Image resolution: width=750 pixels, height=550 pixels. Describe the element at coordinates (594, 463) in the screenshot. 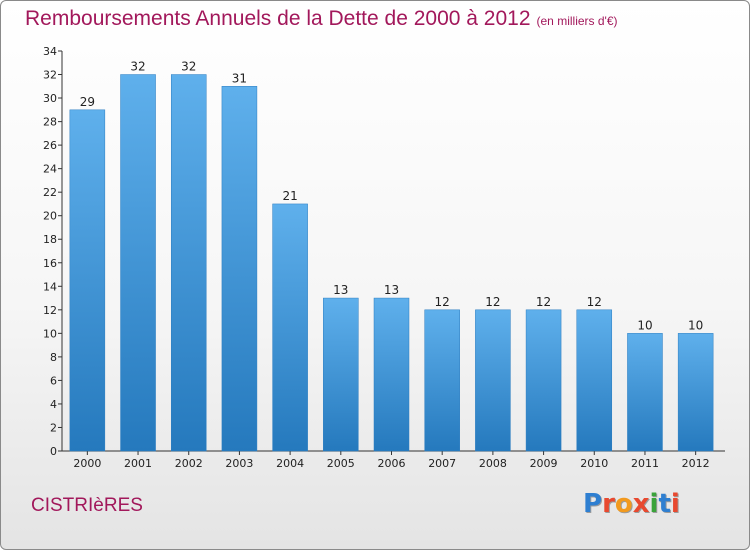

I see `x-tick-label: 2010` at that location.